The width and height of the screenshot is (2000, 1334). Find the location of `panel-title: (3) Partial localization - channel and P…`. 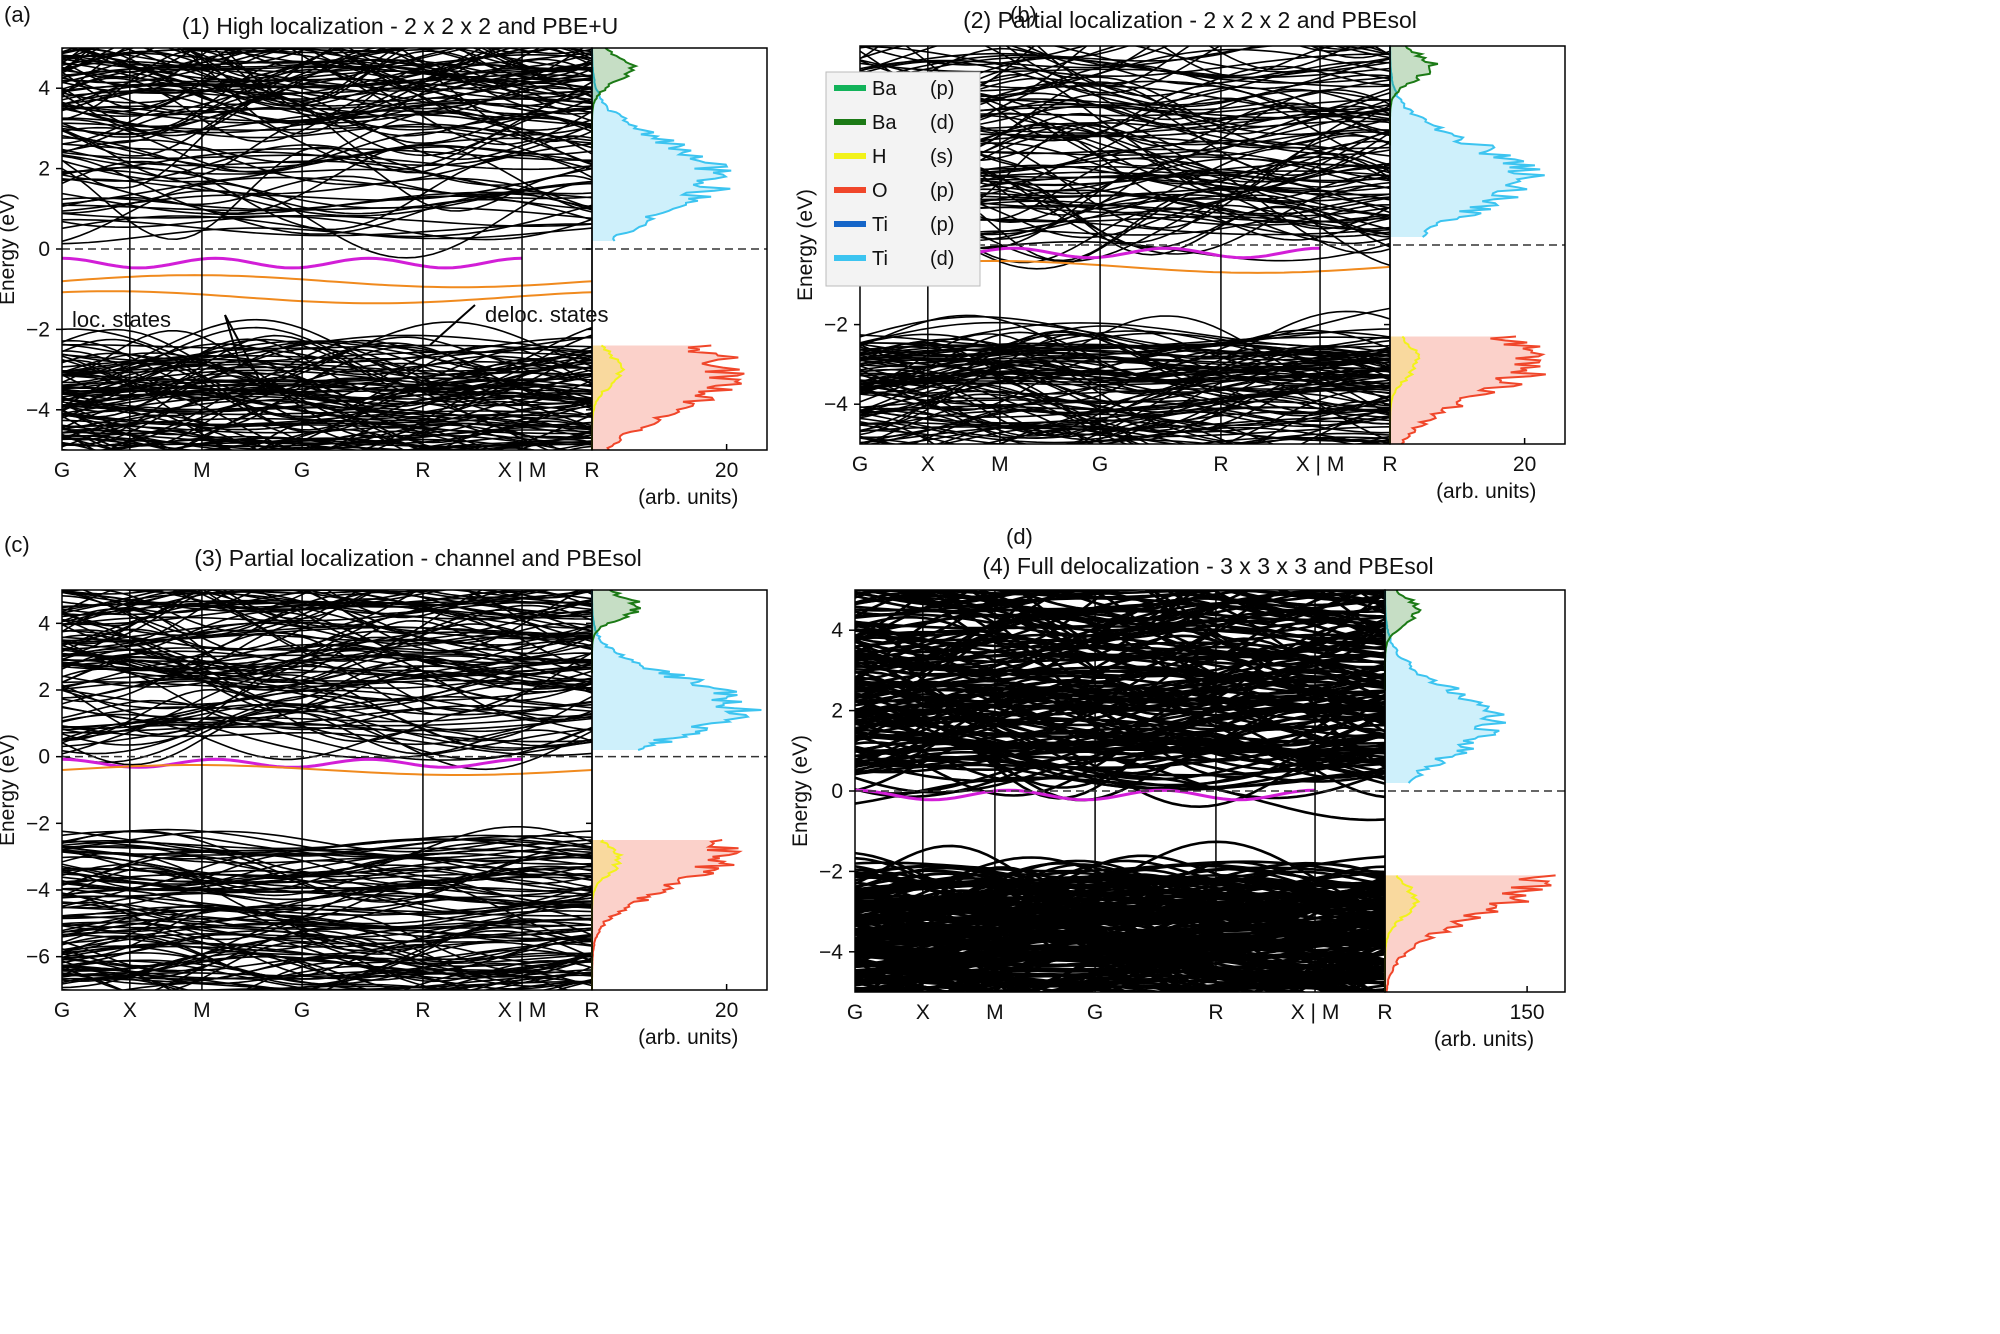

panel-title: (3) Partial localization - channel and P… is located at coordinates (417, 558).